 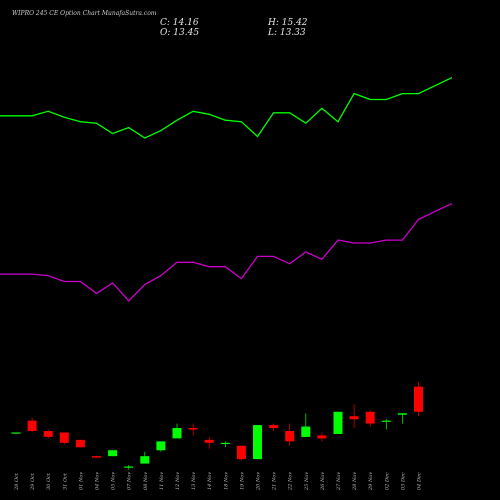 What do you see at coordinates (65, 481) in the screenshot?
I see `x-tick-label-3: 31 Oct` at bounding box center [65, 481].